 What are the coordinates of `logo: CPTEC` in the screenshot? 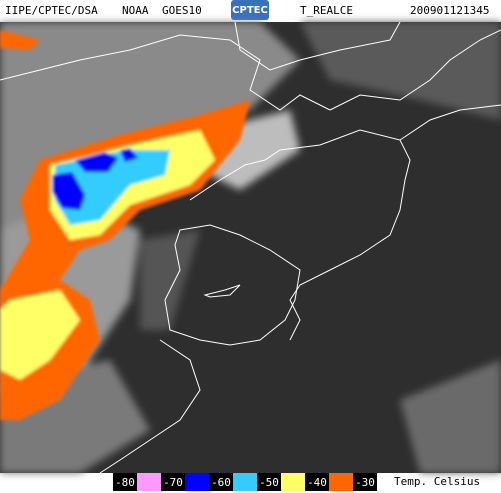 It's located at (250, 10).